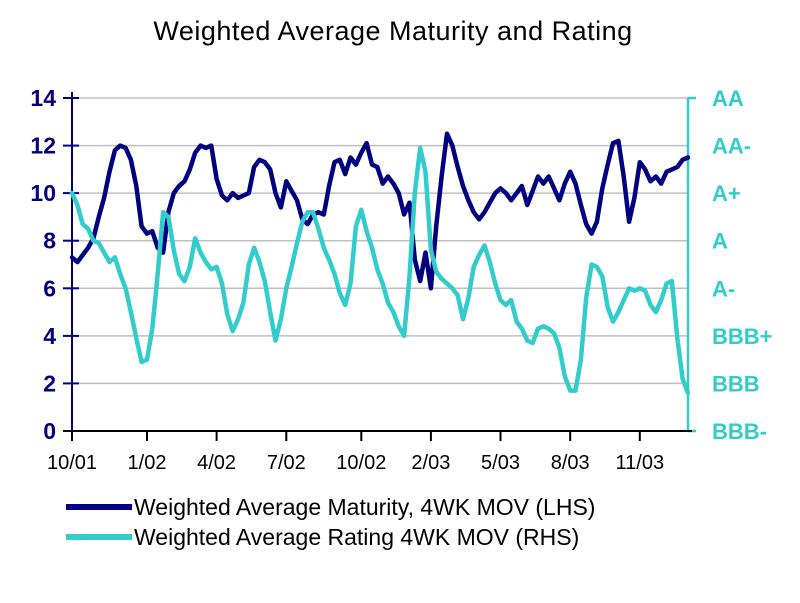 The width and height of the screenshot is (800, 603). I want to click on y-axis-left-label: 6, so click(49, 288).